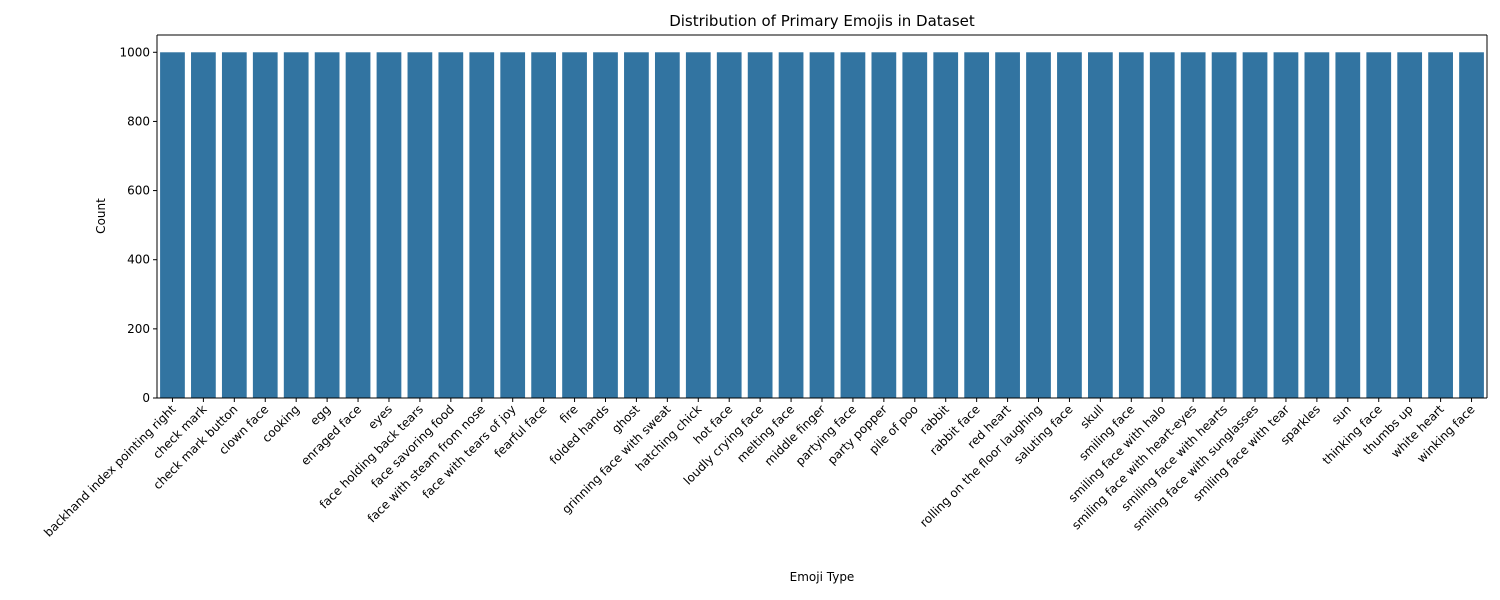 The height and width of the screenshot is (600, 1500). Describe the element at coordinates (101, 216) in the screenshot. I see `y-axis-label: Count` at that location.